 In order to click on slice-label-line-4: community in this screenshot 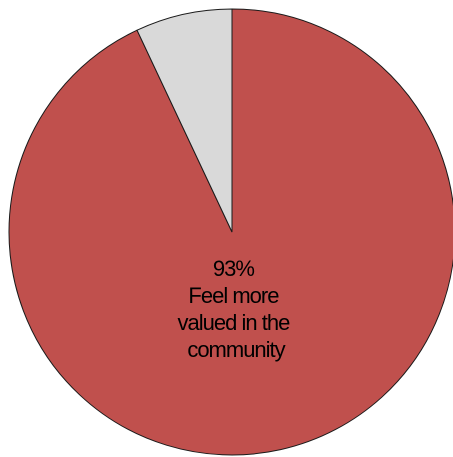, I will do `click(236, 349)`.